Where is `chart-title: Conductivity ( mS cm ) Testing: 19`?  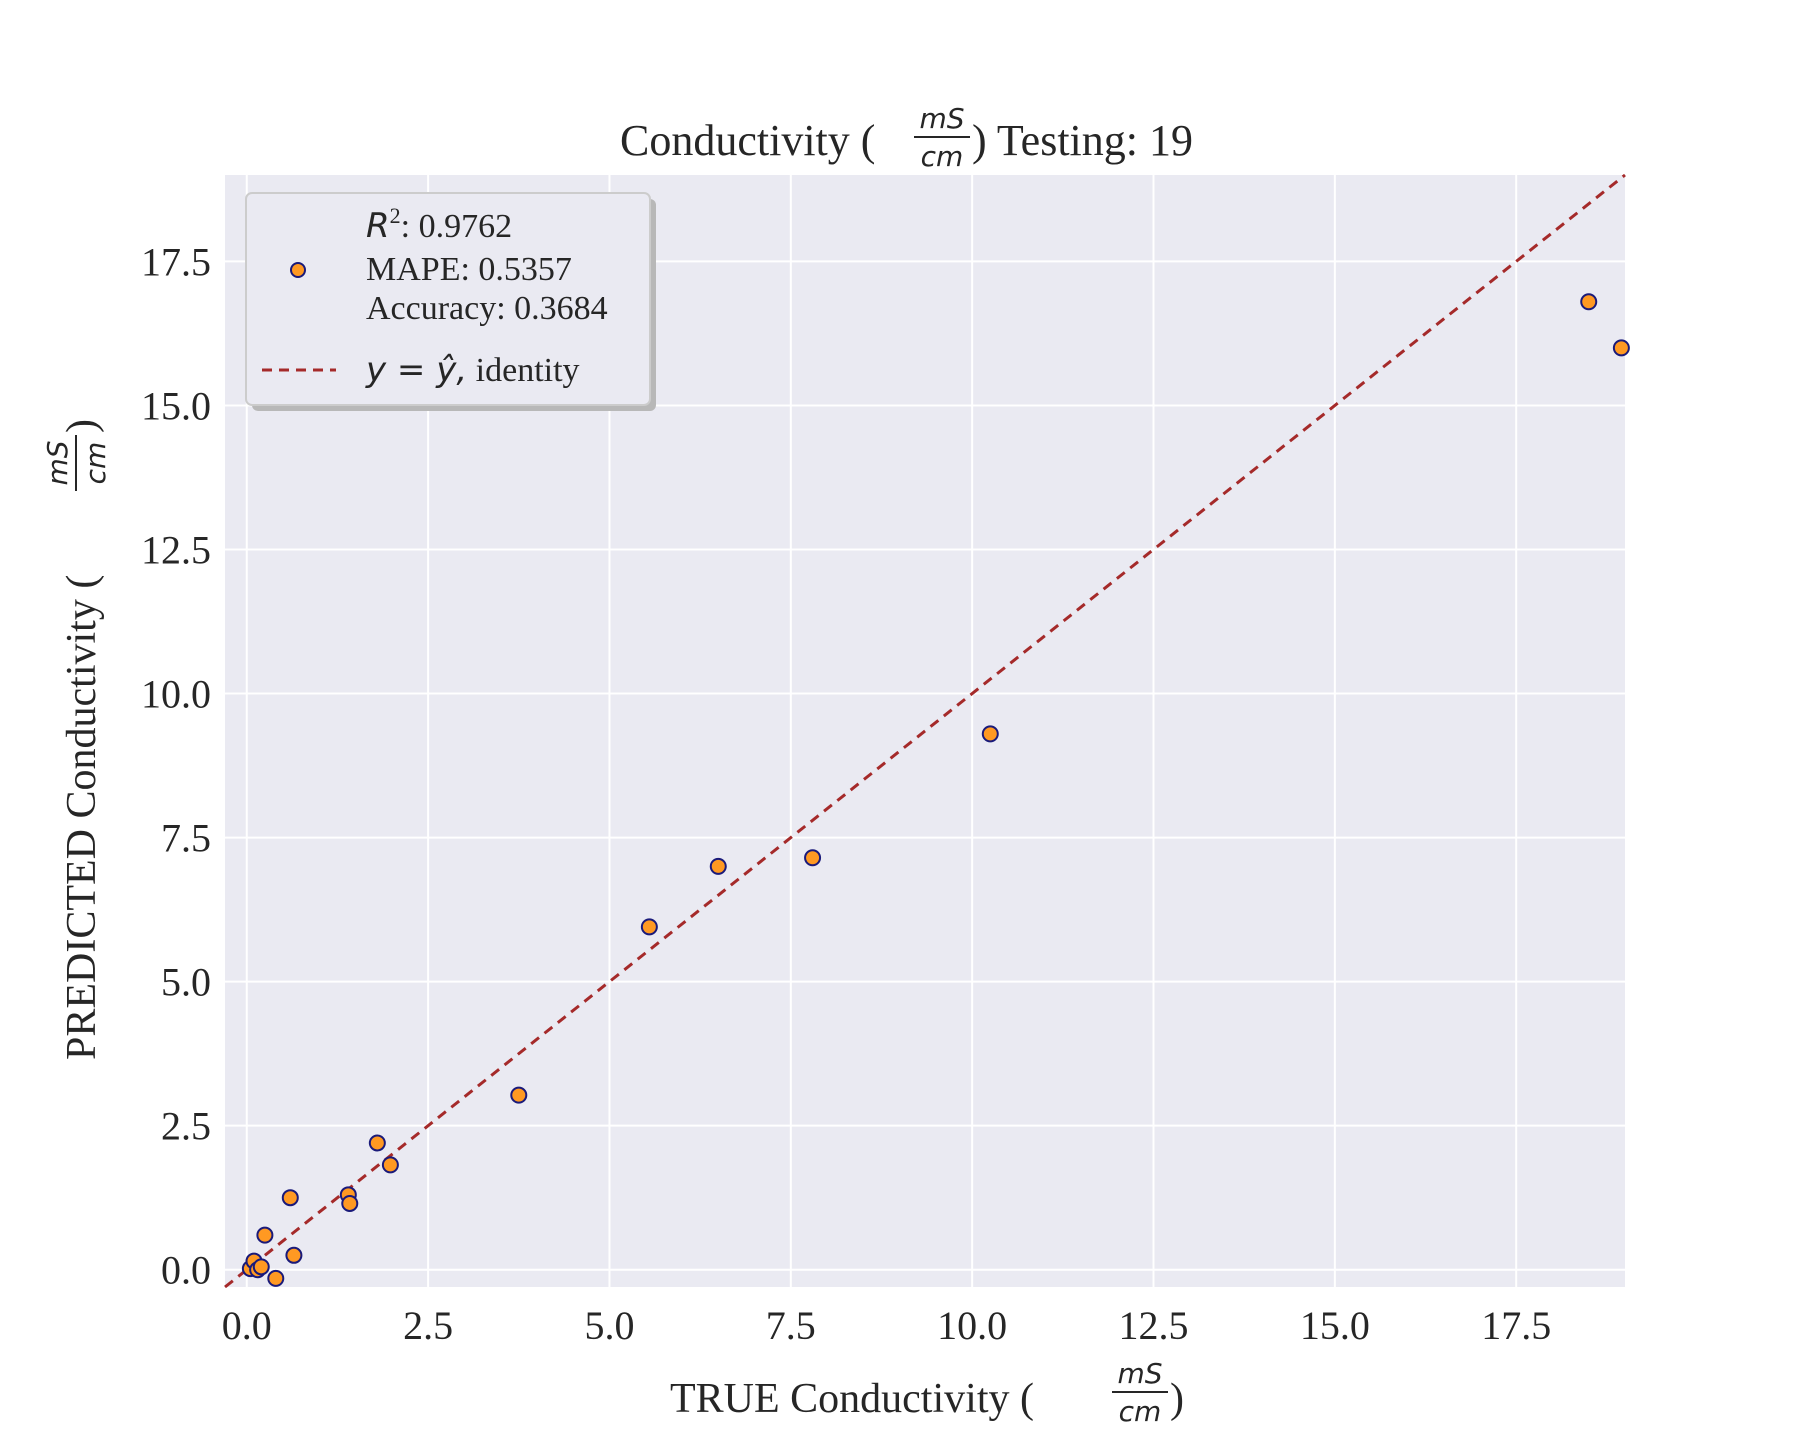 chart-title: Conductivity ( mS cm ) Testing: 19 is located at coordinates (906, 137).